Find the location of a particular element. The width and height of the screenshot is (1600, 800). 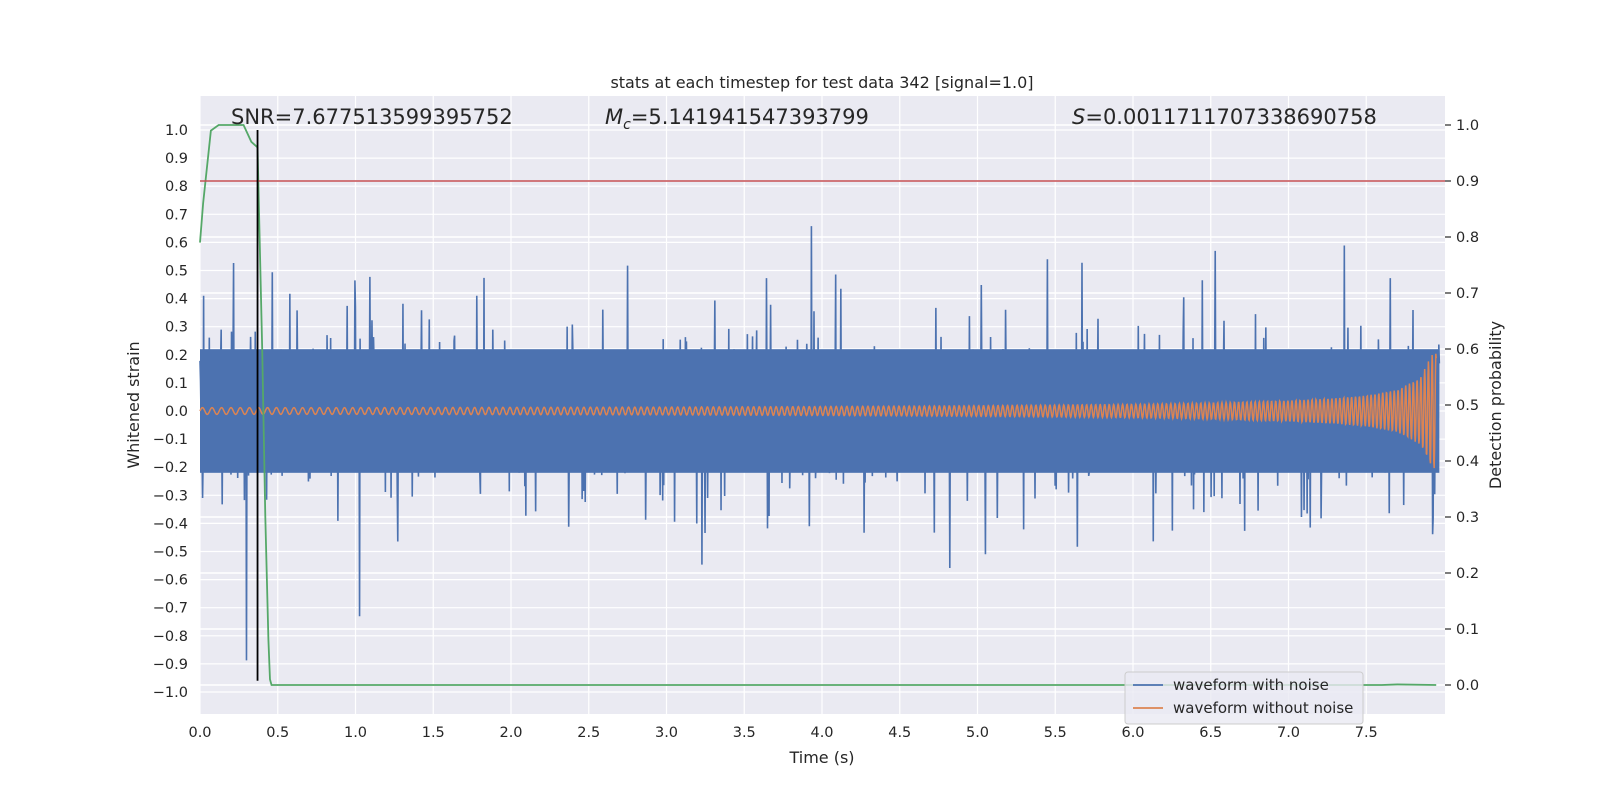

x-tick-label: 3.0 is located at coordinates (666, 733).